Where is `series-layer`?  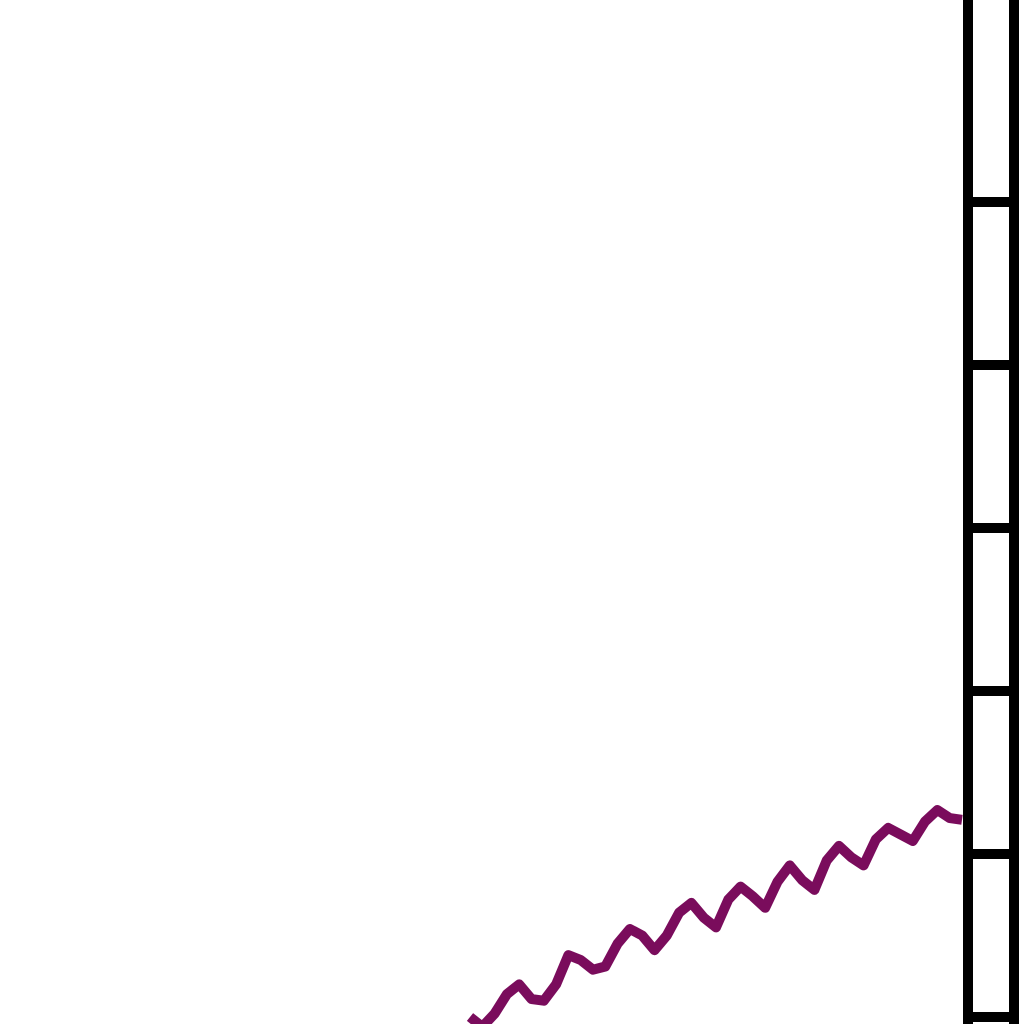 series-layer is located at coordinates (714, 914).